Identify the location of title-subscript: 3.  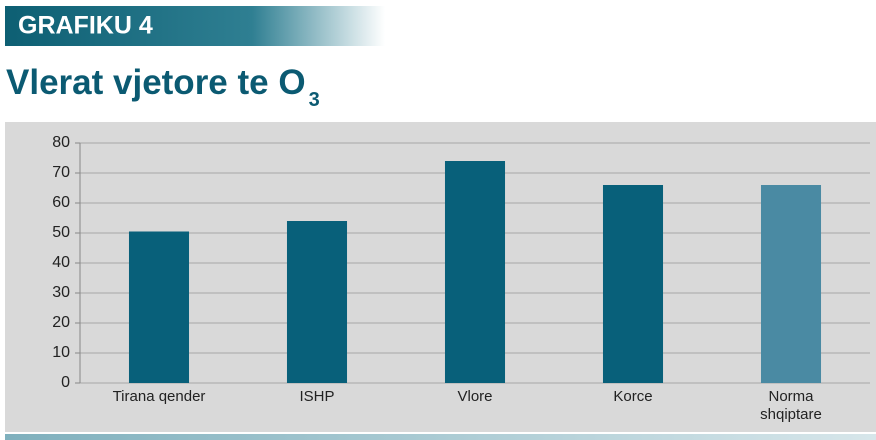
(314, 100).